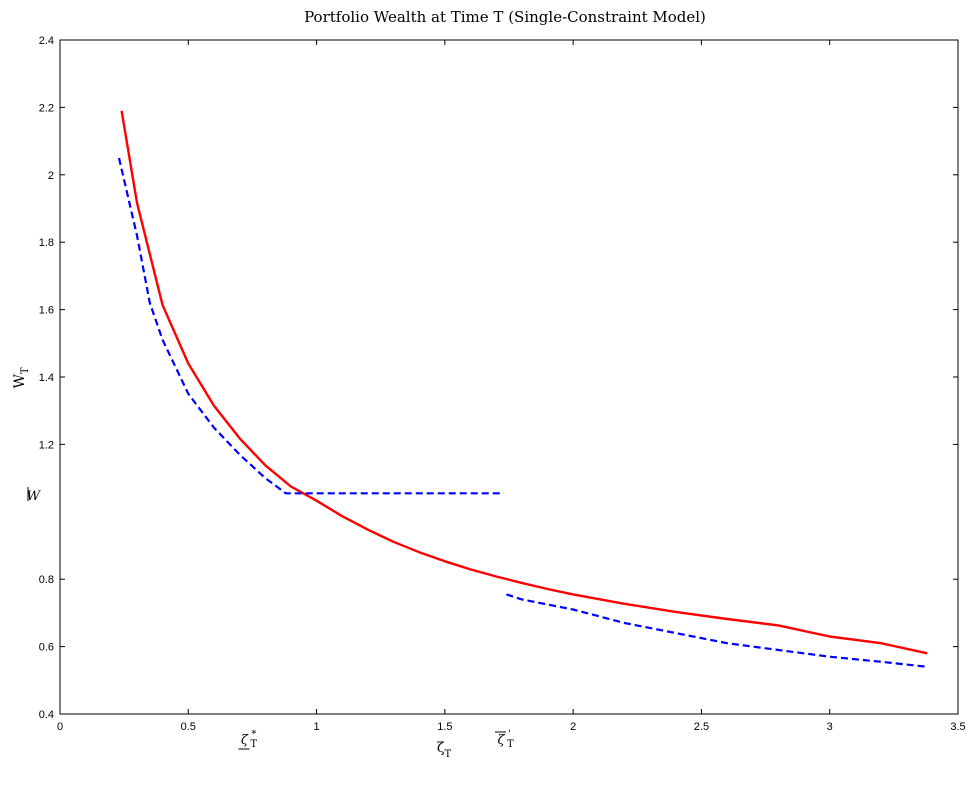 Image resolution: width=969 pixels, height=796 pixels. Describe the element at coordinates (25, 370) in the screenshot. I see `y-axis-label-subscript: T` at that location.